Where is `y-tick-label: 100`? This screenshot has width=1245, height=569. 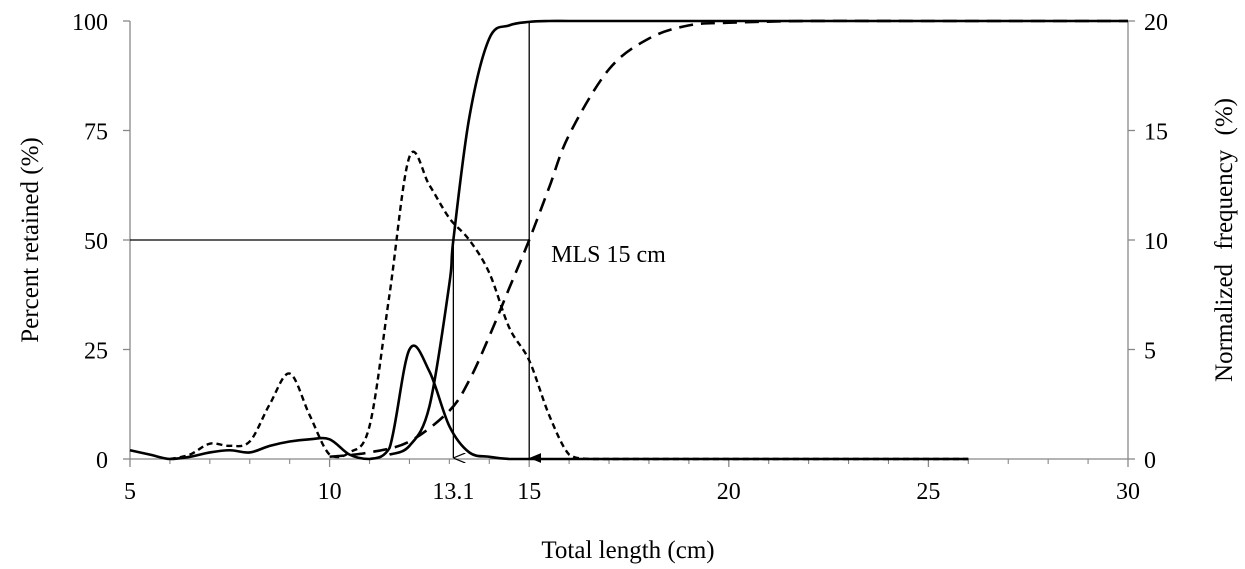 y-tick-label: 100 is located at coordinates (90, 23).